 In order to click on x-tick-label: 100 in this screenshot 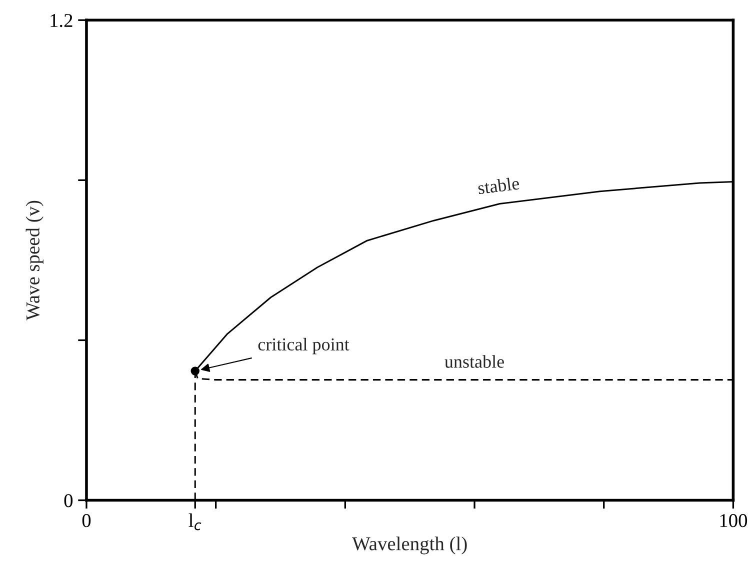, I will do `click(734, 521)`.